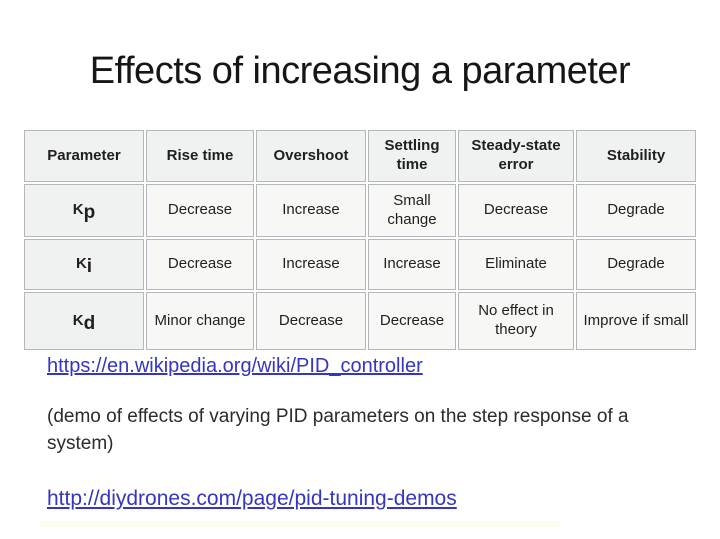  I want to click on column-header-steady-state-error: Steady-state error, so click(516, 156).